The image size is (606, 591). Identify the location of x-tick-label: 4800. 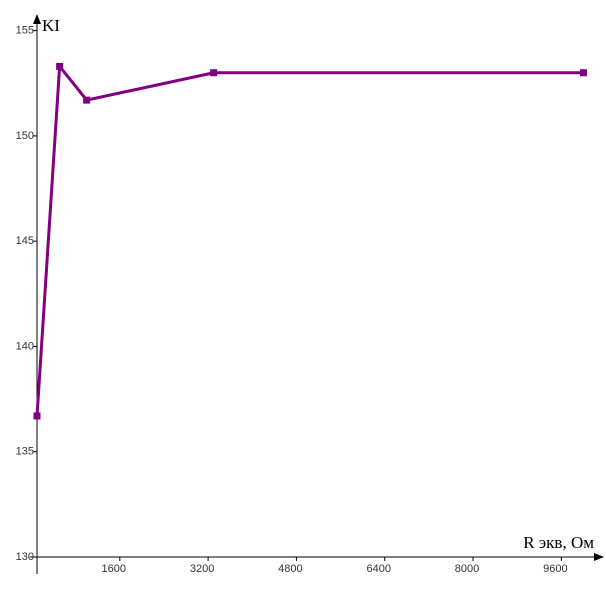
(290, 569).